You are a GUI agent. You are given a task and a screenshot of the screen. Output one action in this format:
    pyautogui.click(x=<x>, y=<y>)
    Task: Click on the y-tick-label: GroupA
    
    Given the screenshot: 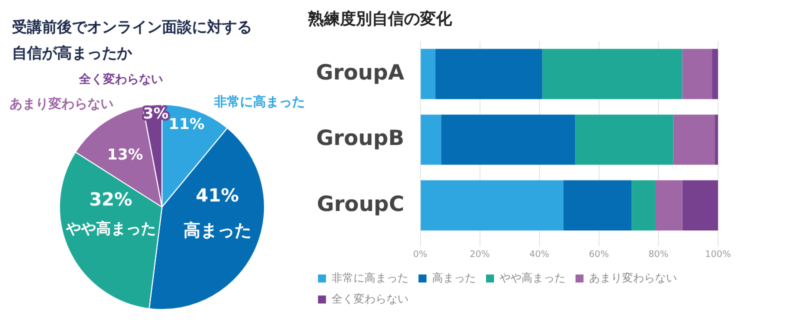 What is the action you would take?
    pyautogui.click(x=360, y=72)
    